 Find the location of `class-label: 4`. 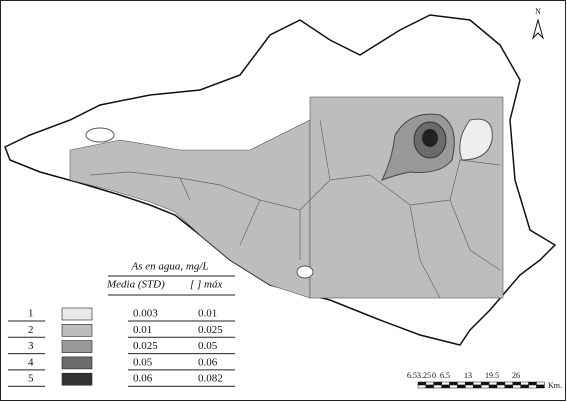

class-label: 4 is located at coordinates (31, 362).